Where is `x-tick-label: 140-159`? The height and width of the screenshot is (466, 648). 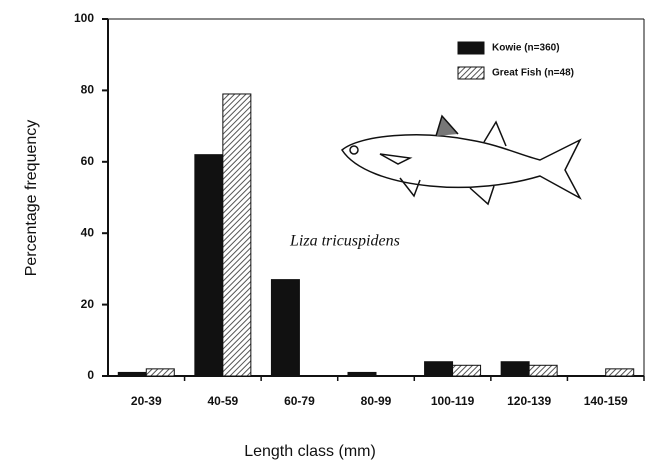 x-tick-label: 140-159 is located at coordinates (606, 401).